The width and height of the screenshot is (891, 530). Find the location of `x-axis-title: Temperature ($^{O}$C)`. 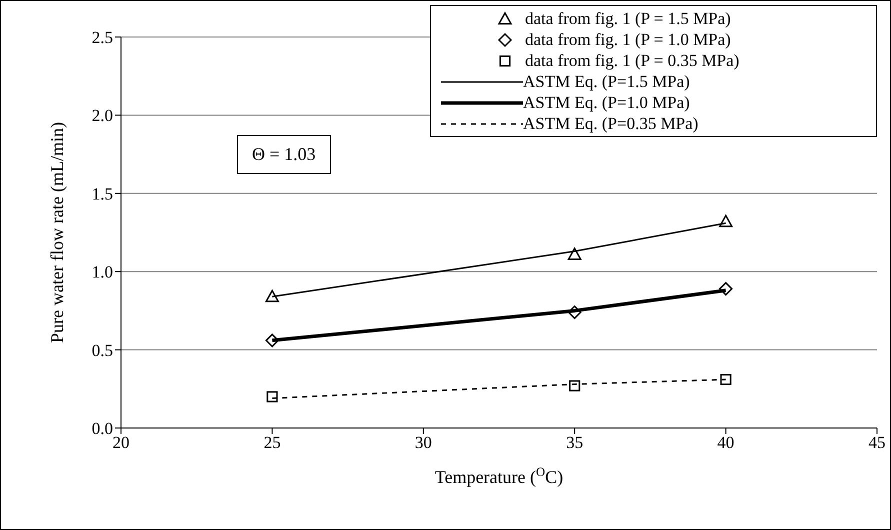

x-axis-title: Temperature ($^{O}$C) is located at coordinates (499, 476).